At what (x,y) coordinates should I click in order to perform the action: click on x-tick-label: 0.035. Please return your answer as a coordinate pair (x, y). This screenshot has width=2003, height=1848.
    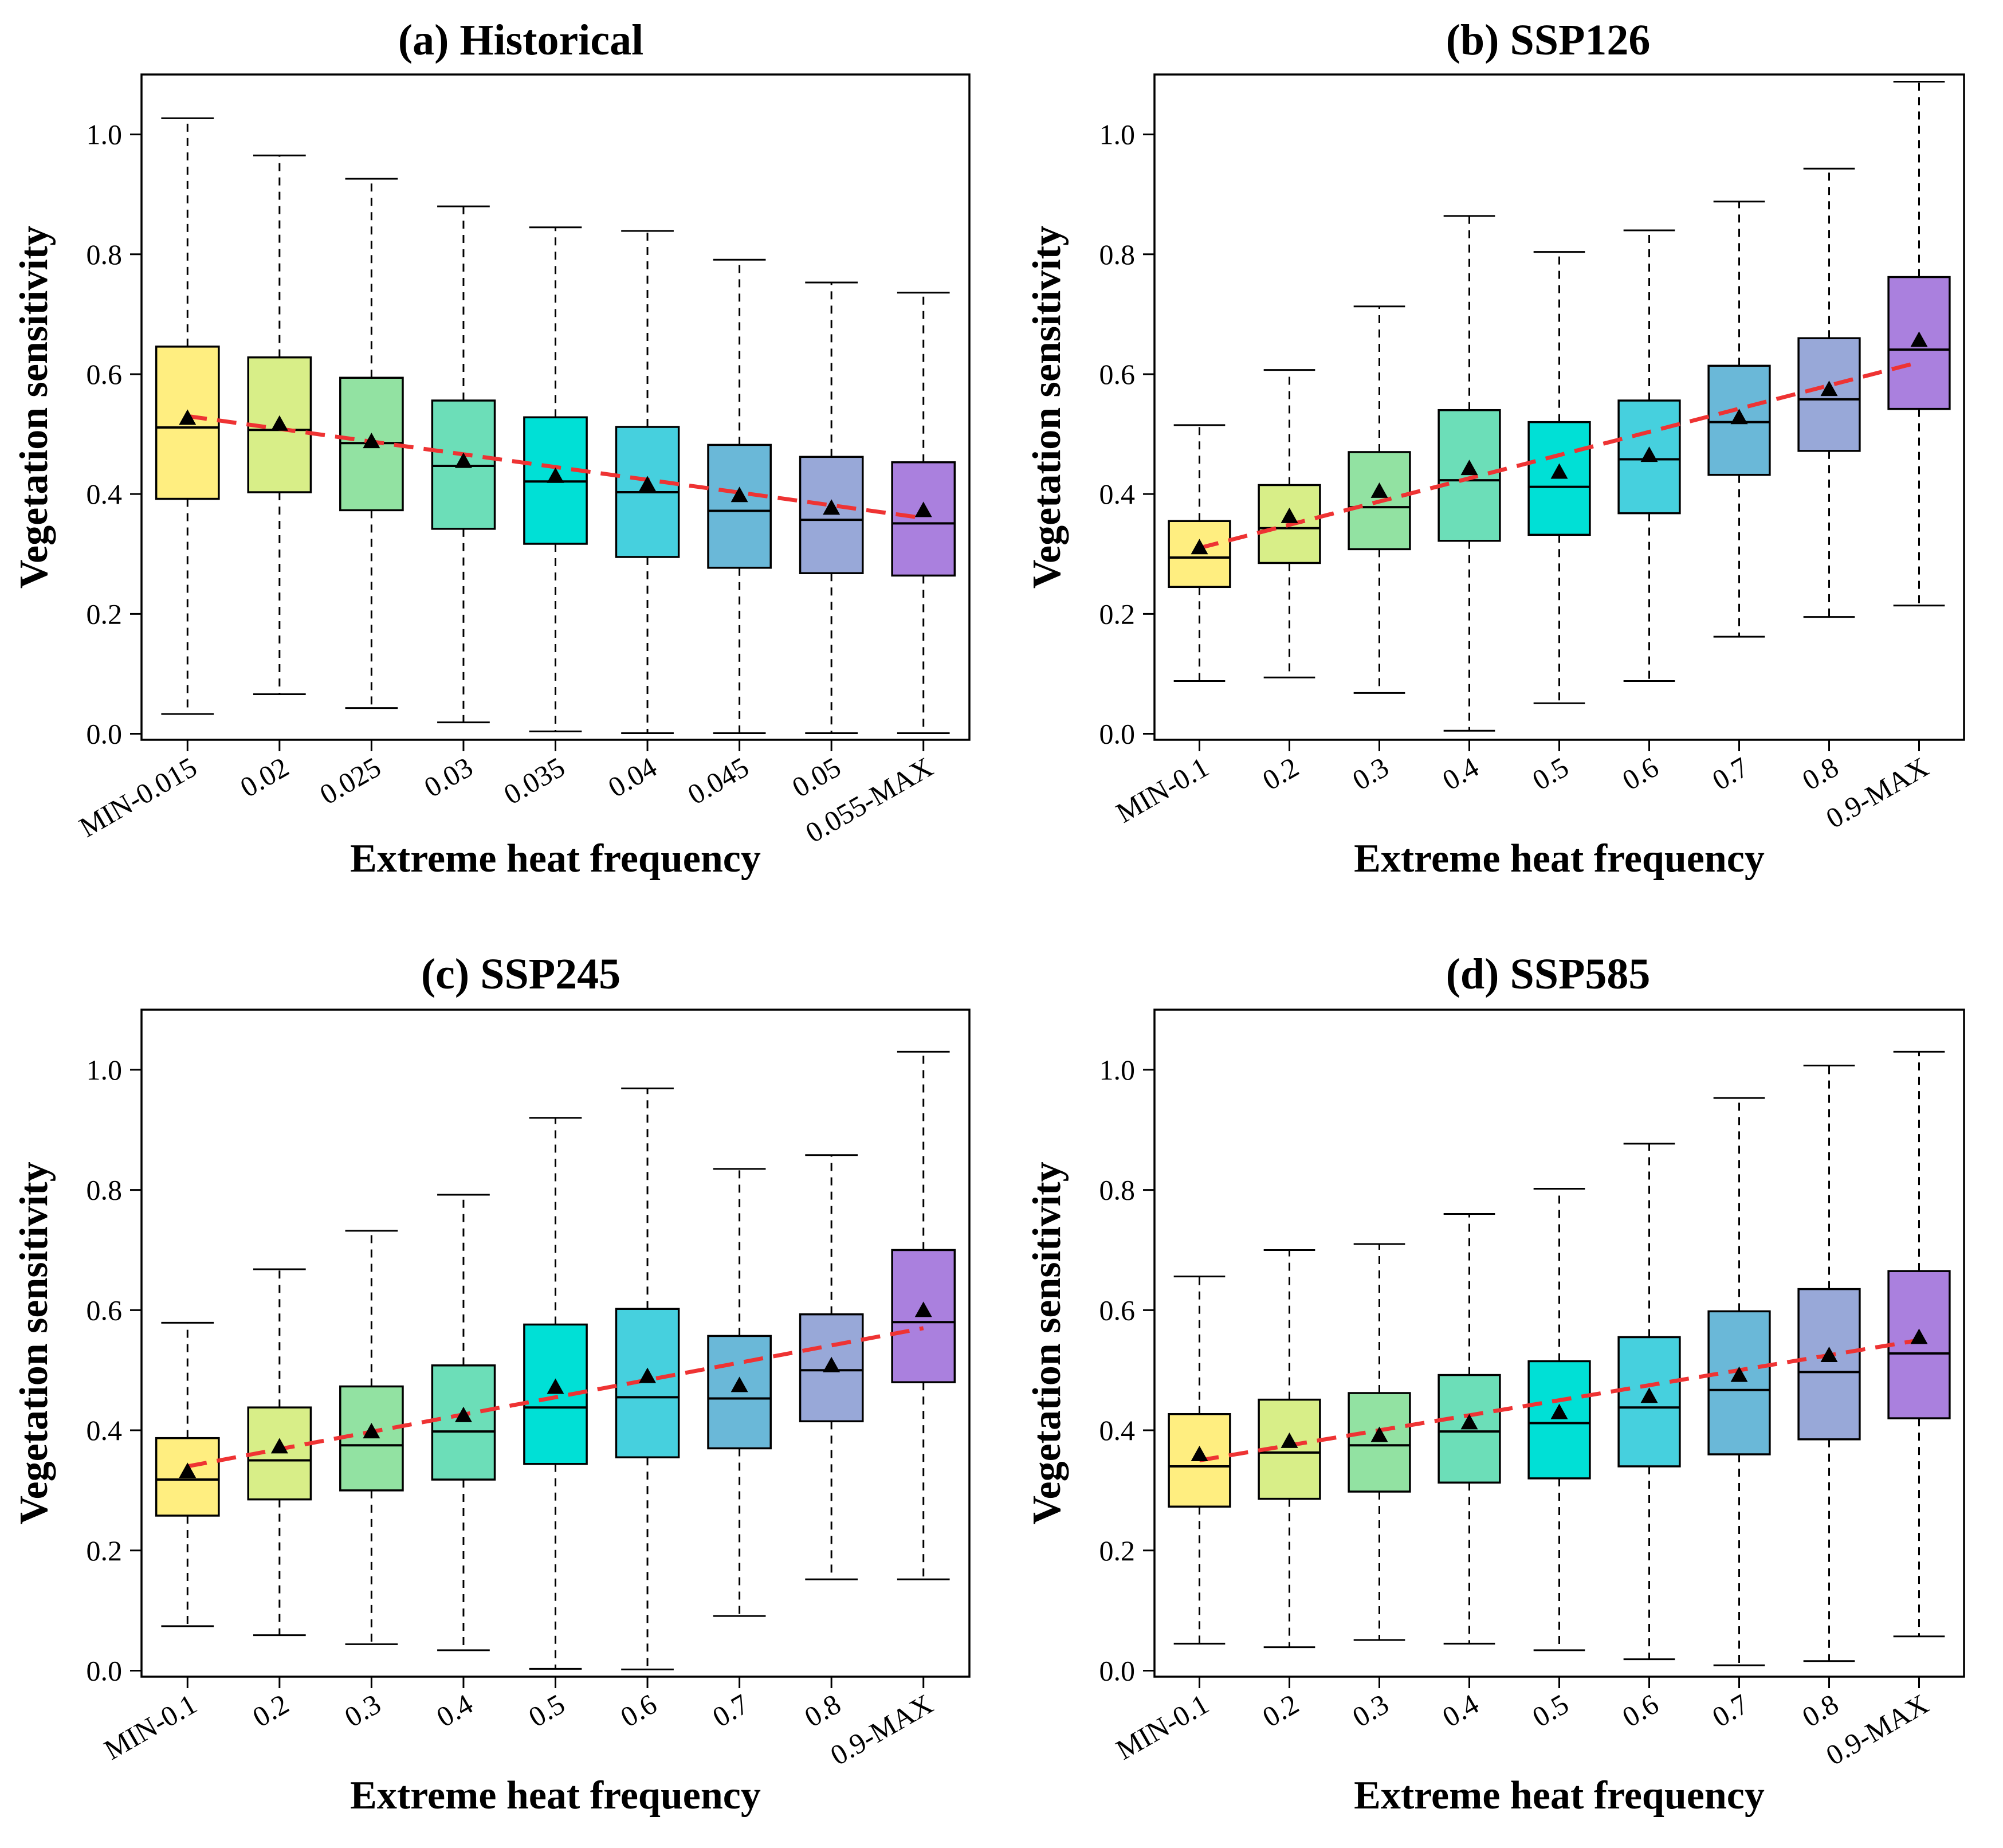
    Looking at the image, I should click on (534, 781).